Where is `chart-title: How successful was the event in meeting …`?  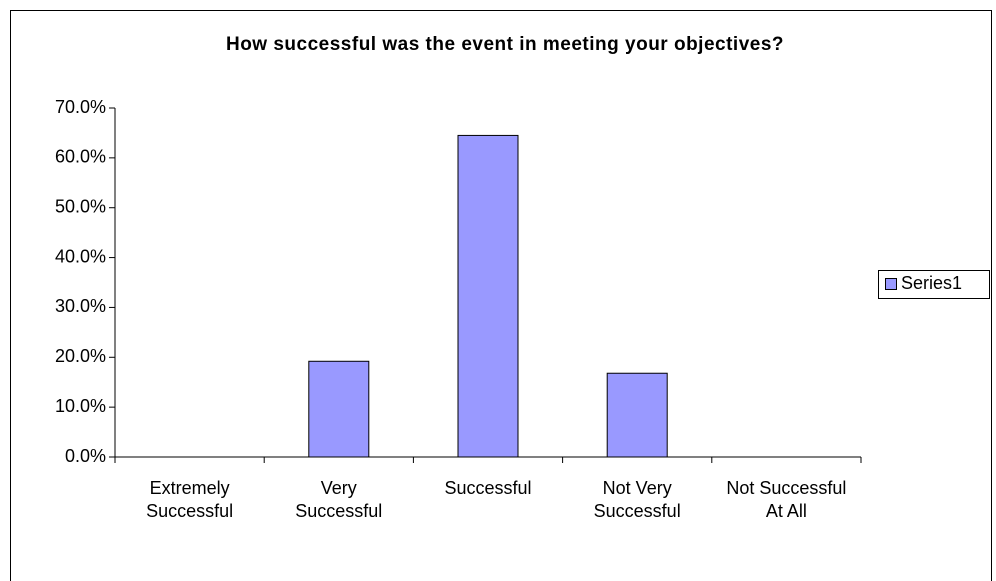 chart-title: How successful was the event in meeting … is located at coordinates (505, 44).